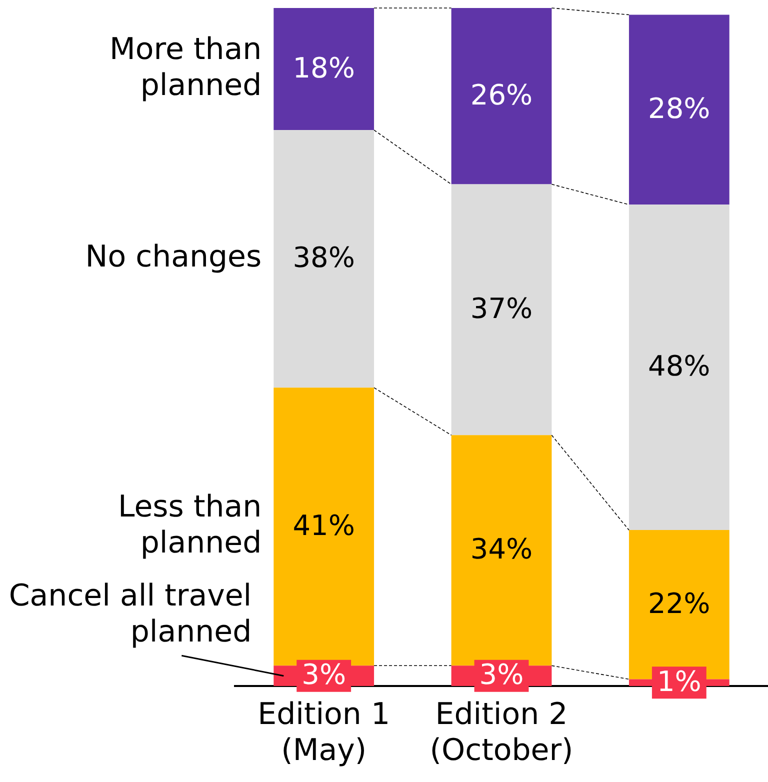 This screenshot has width=768, height=782. I want to click on data-label: 34%, so click(501, 549).